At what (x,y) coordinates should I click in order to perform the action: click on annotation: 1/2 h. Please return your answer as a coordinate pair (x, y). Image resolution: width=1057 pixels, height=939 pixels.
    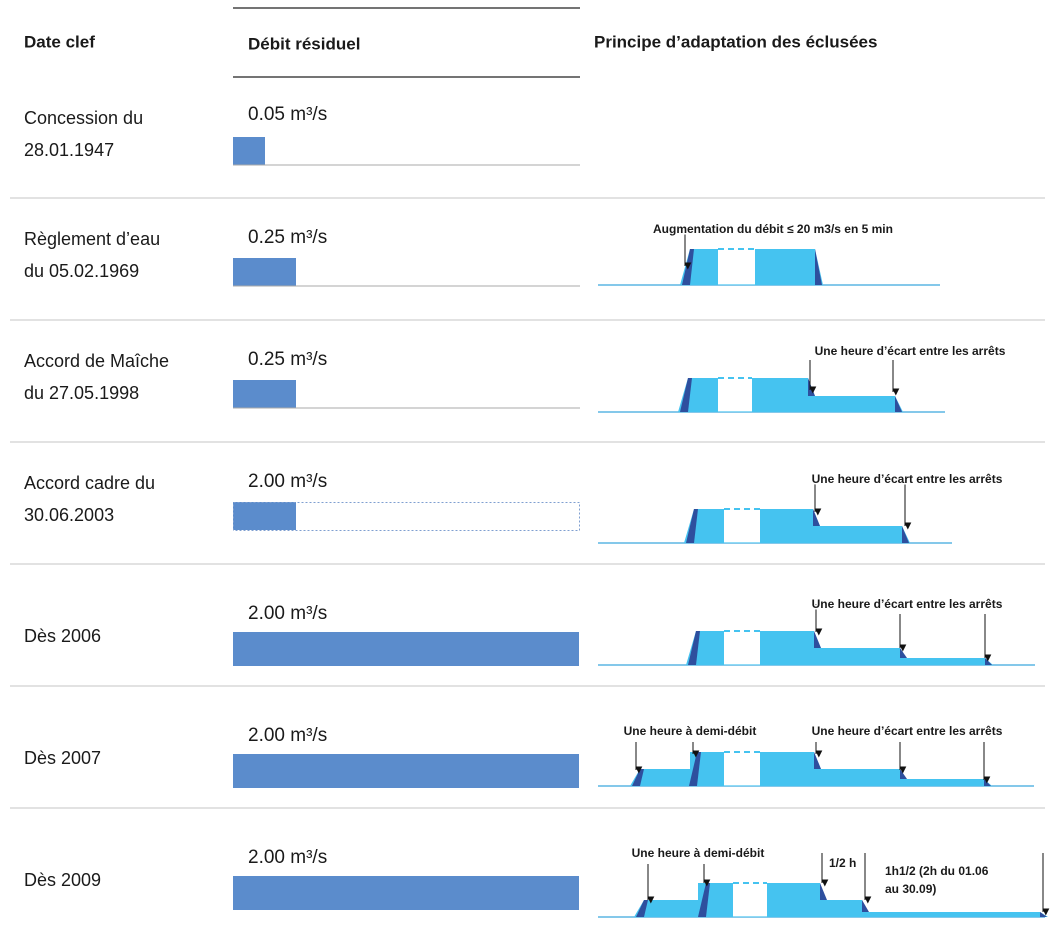
    Looking at the image, I should click on (842, 863).